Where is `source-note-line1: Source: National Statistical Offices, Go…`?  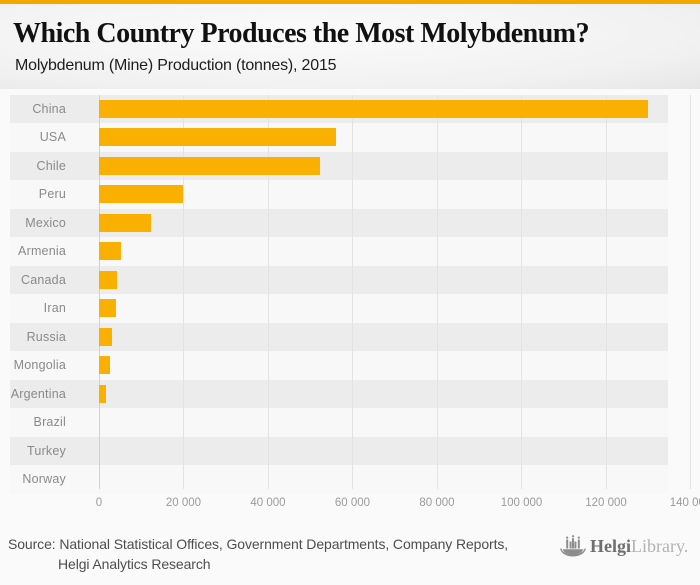
source-note-line1: Source: National Statistical Offices, Go… is located at coordinates (258, 544).